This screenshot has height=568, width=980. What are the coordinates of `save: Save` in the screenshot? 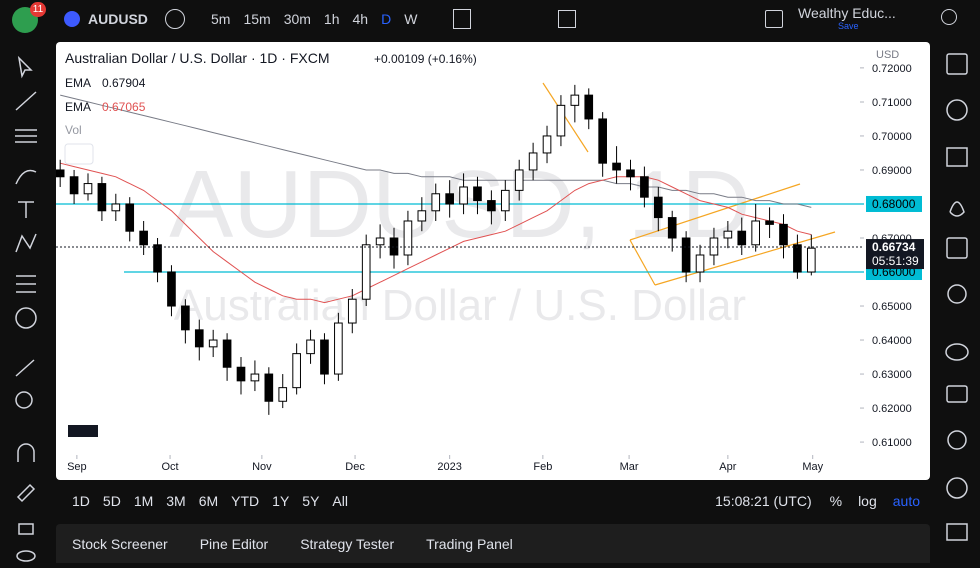 It's located at (848, 26).